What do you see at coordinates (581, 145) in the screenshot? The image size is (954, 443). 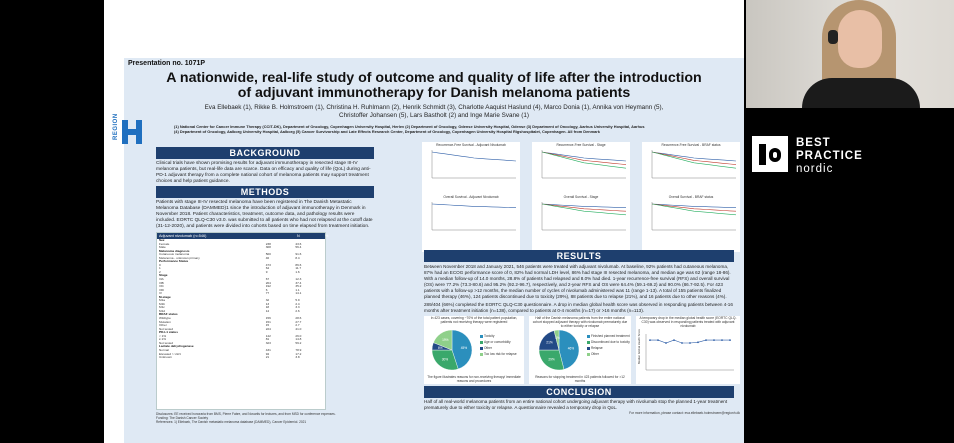 I see `km-plot-title: Recurrence-Free Survival - Stage` at bounding box center [581, 145].